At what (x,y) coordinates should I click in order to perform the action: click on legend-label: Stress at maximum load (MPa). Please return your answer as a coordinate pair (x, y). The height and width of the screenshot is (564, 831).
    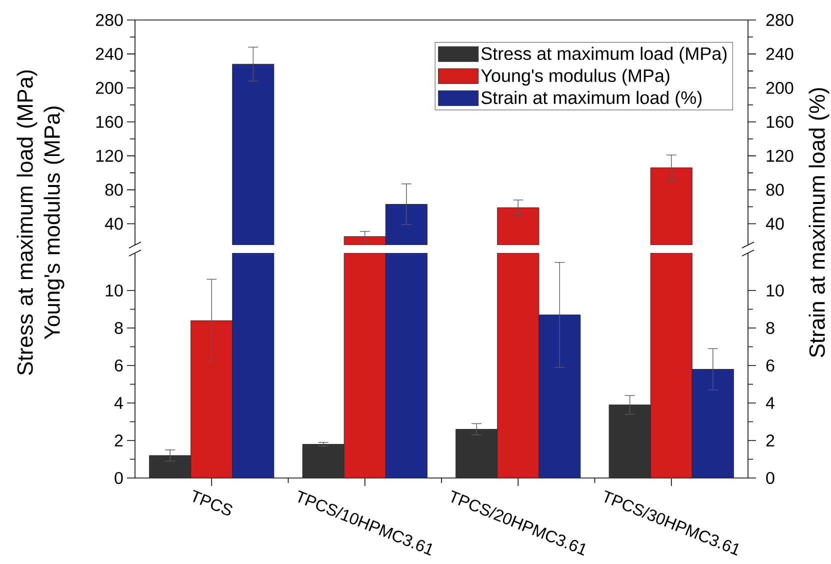
    Looking at the image, I should click on (604, 55).